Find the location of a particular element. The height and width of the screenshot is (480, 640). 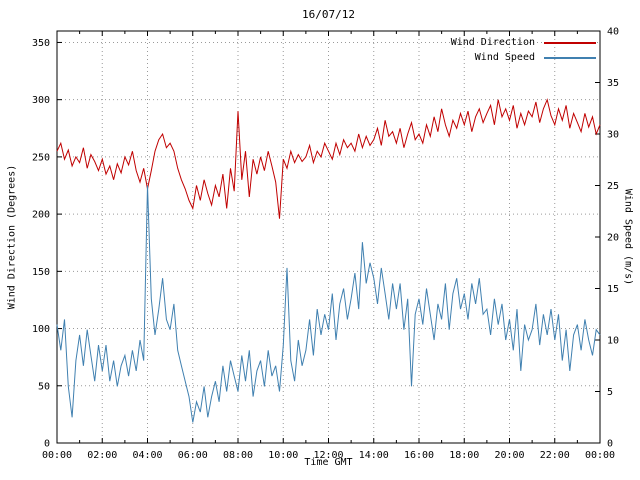

y2-tick-label: 10 is located at coordinates (613, 341).